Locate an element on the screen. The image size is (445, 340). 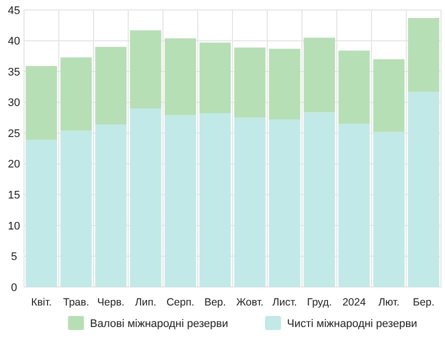
legend-label: Чисті міжнародні резерви is located at coordinates (352, 324).